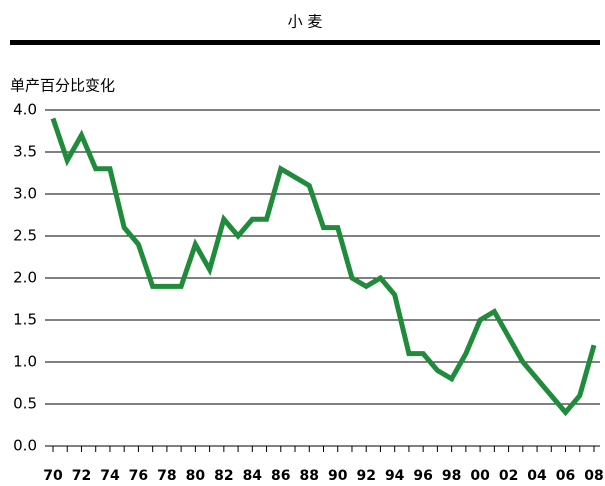 Image resolution: width=605 pixels, height=486 pixels. I want to click on y-tick-label: 2.0, so click(25, 278).